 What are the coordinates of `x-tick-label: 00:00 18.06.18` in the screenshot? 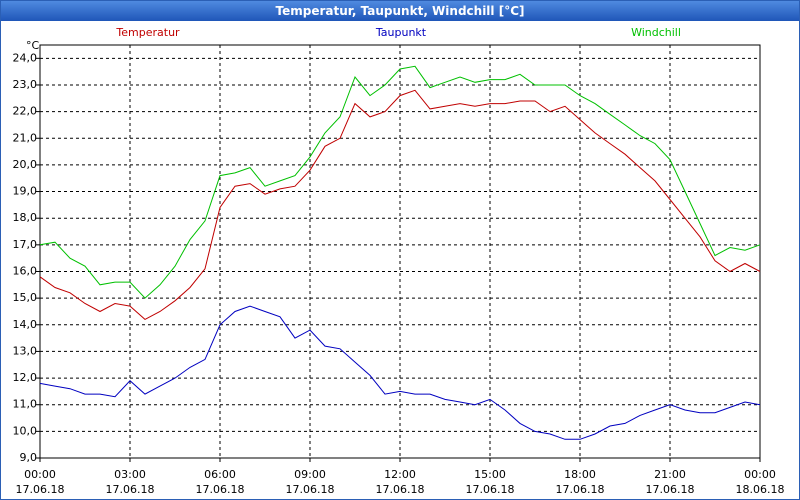 It's located at (760, 482).